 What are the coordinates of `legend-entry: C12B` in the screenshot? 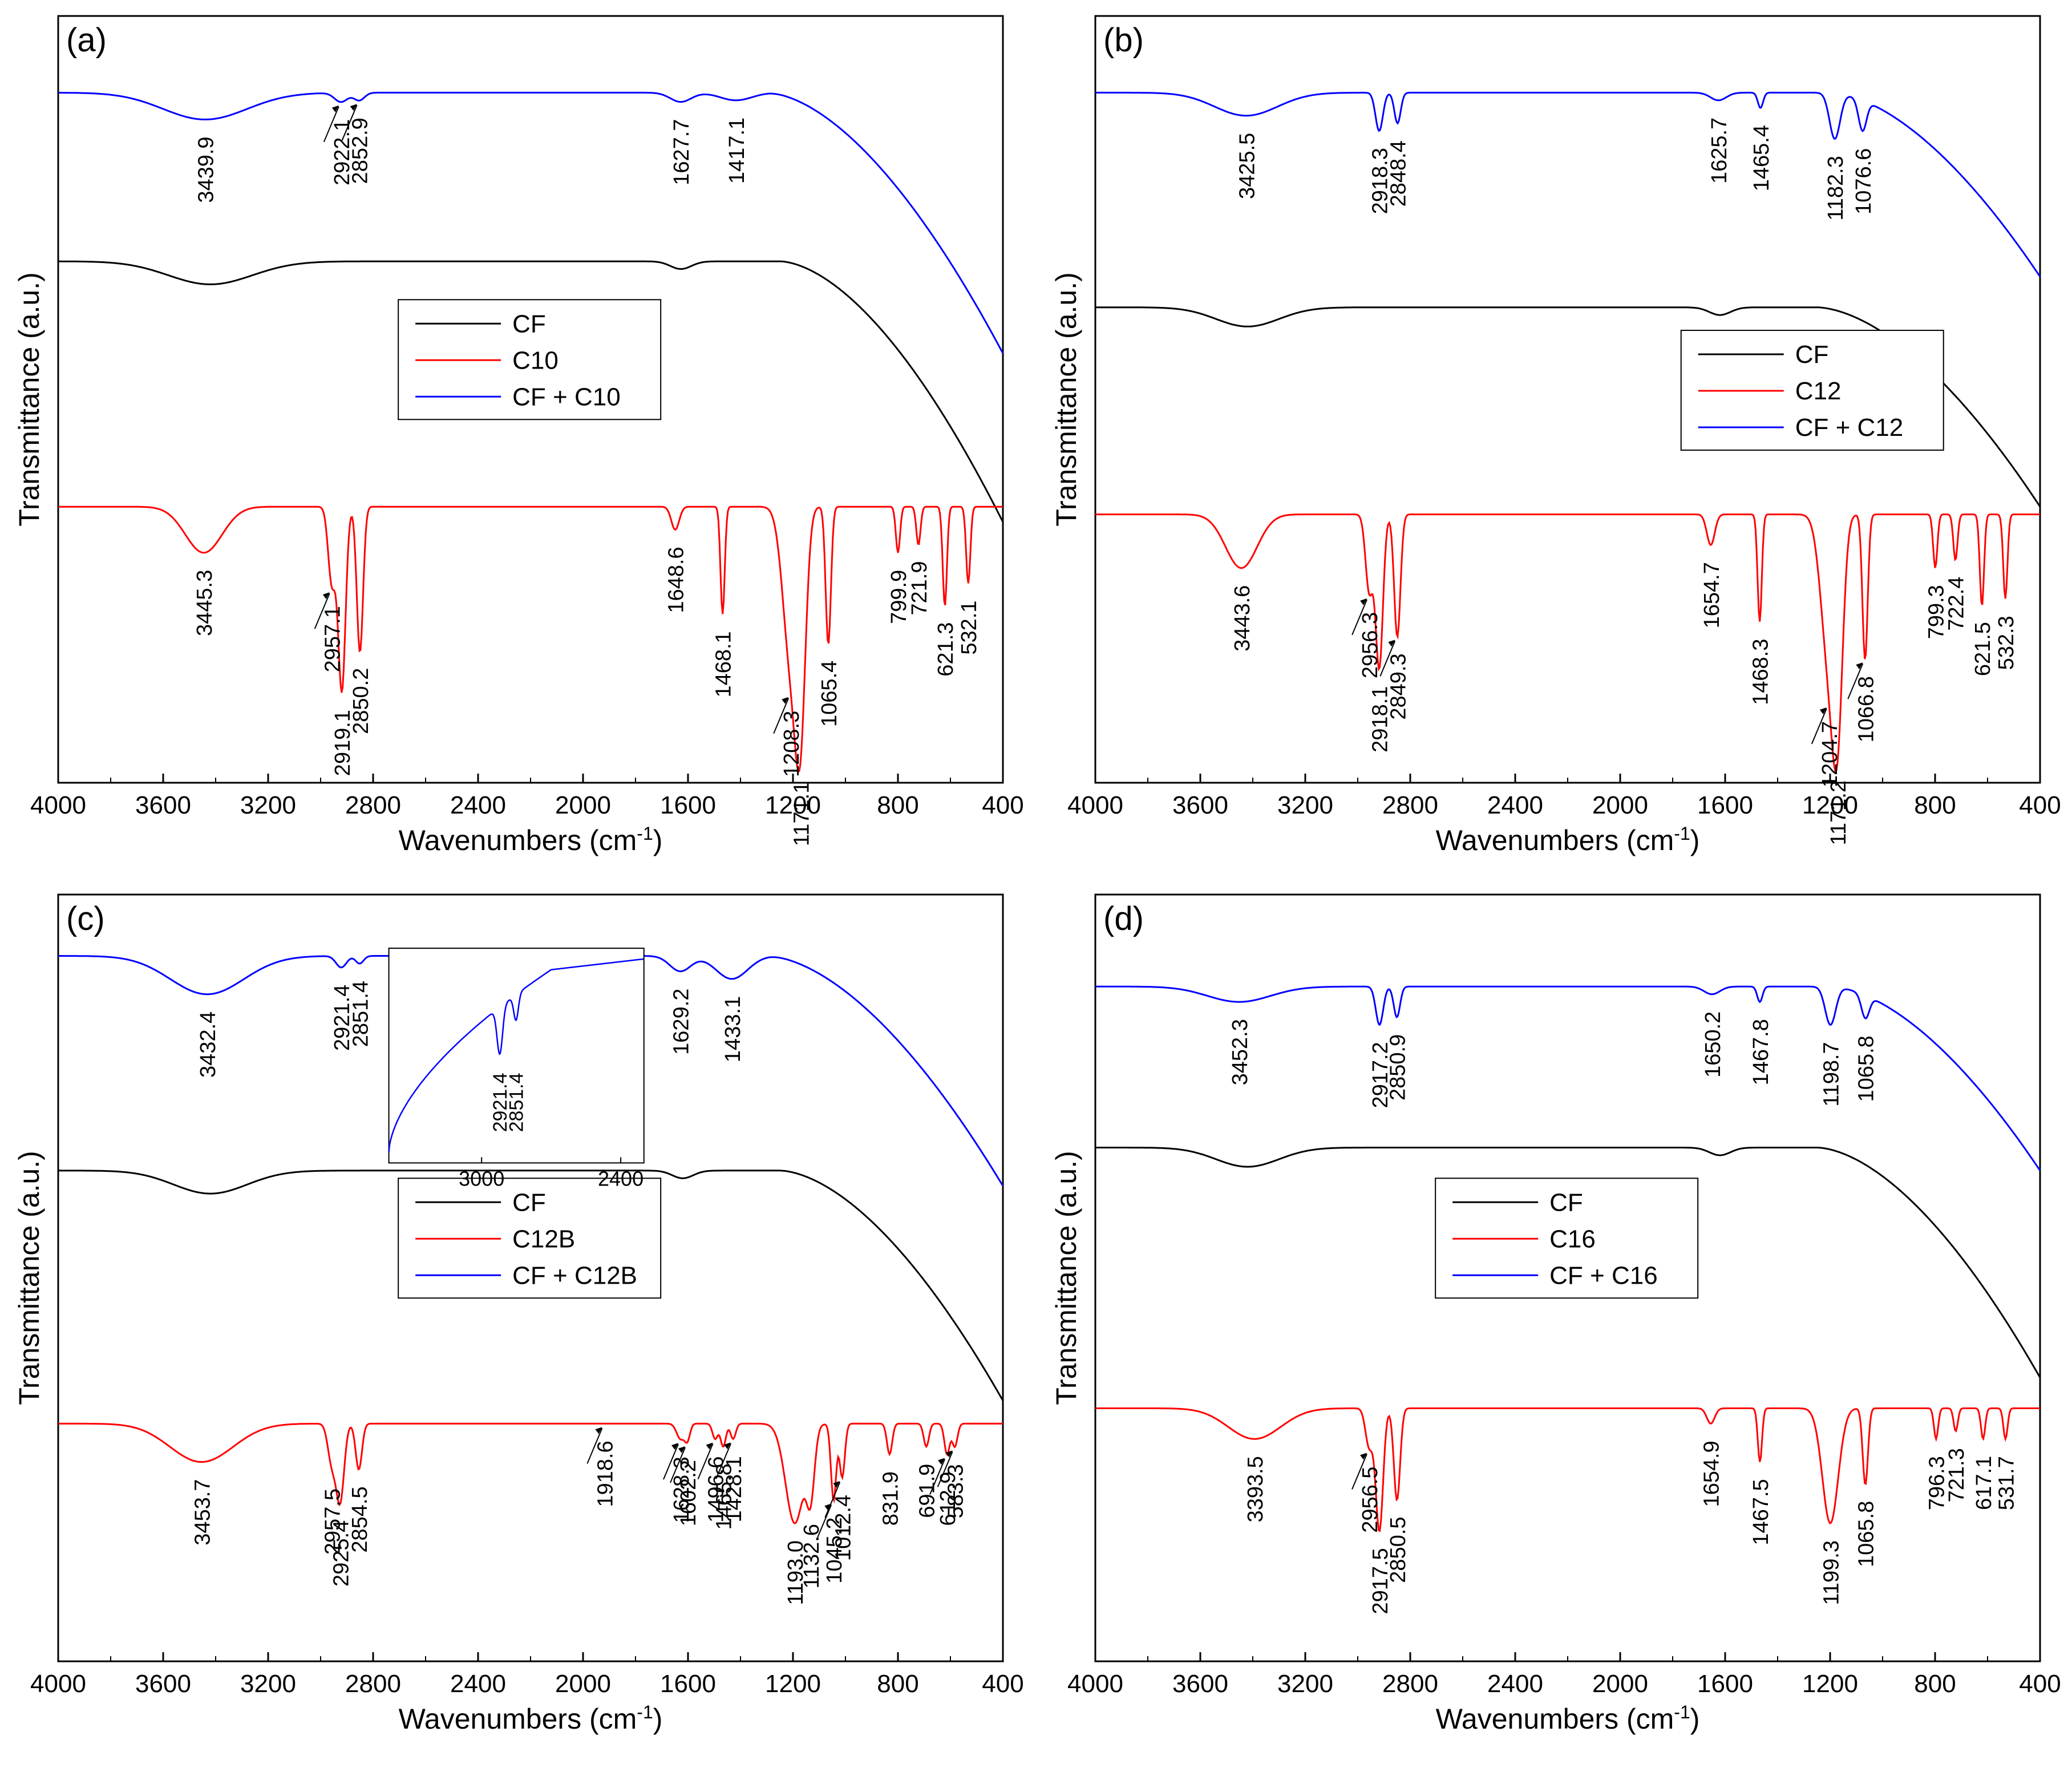 It's located at (543, 1239).